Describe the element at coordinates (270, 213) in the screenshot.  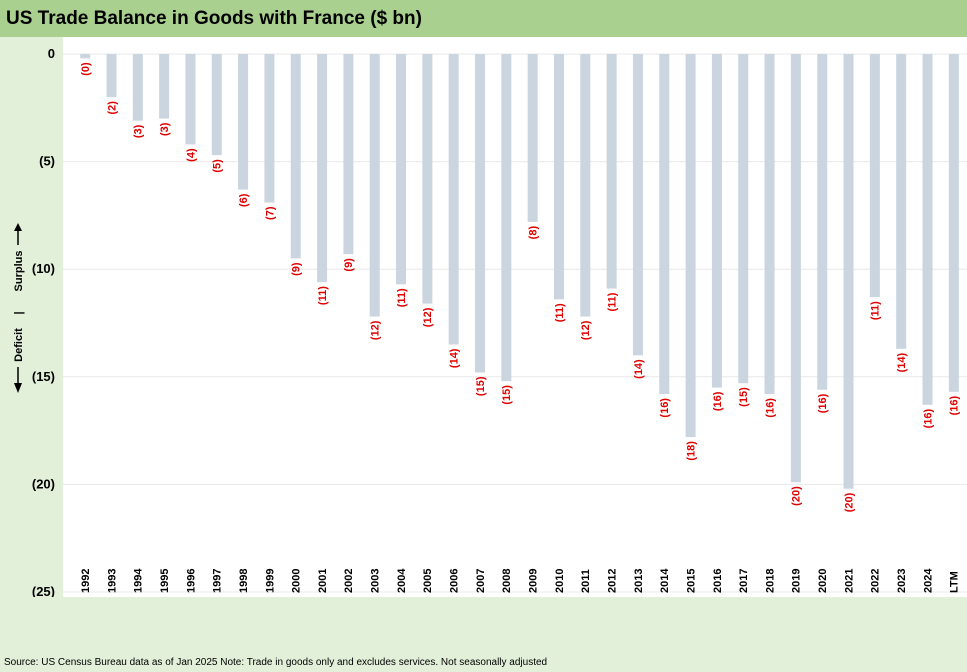
I see `data-label: (7)` at that location.